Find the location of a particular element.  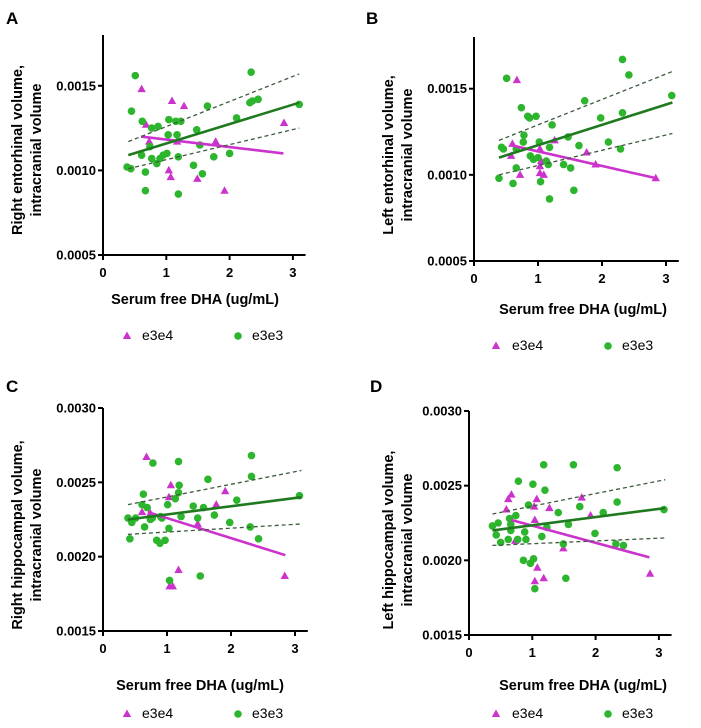

y-tick-label: 0.0025 is located at coordinates (442, 485).